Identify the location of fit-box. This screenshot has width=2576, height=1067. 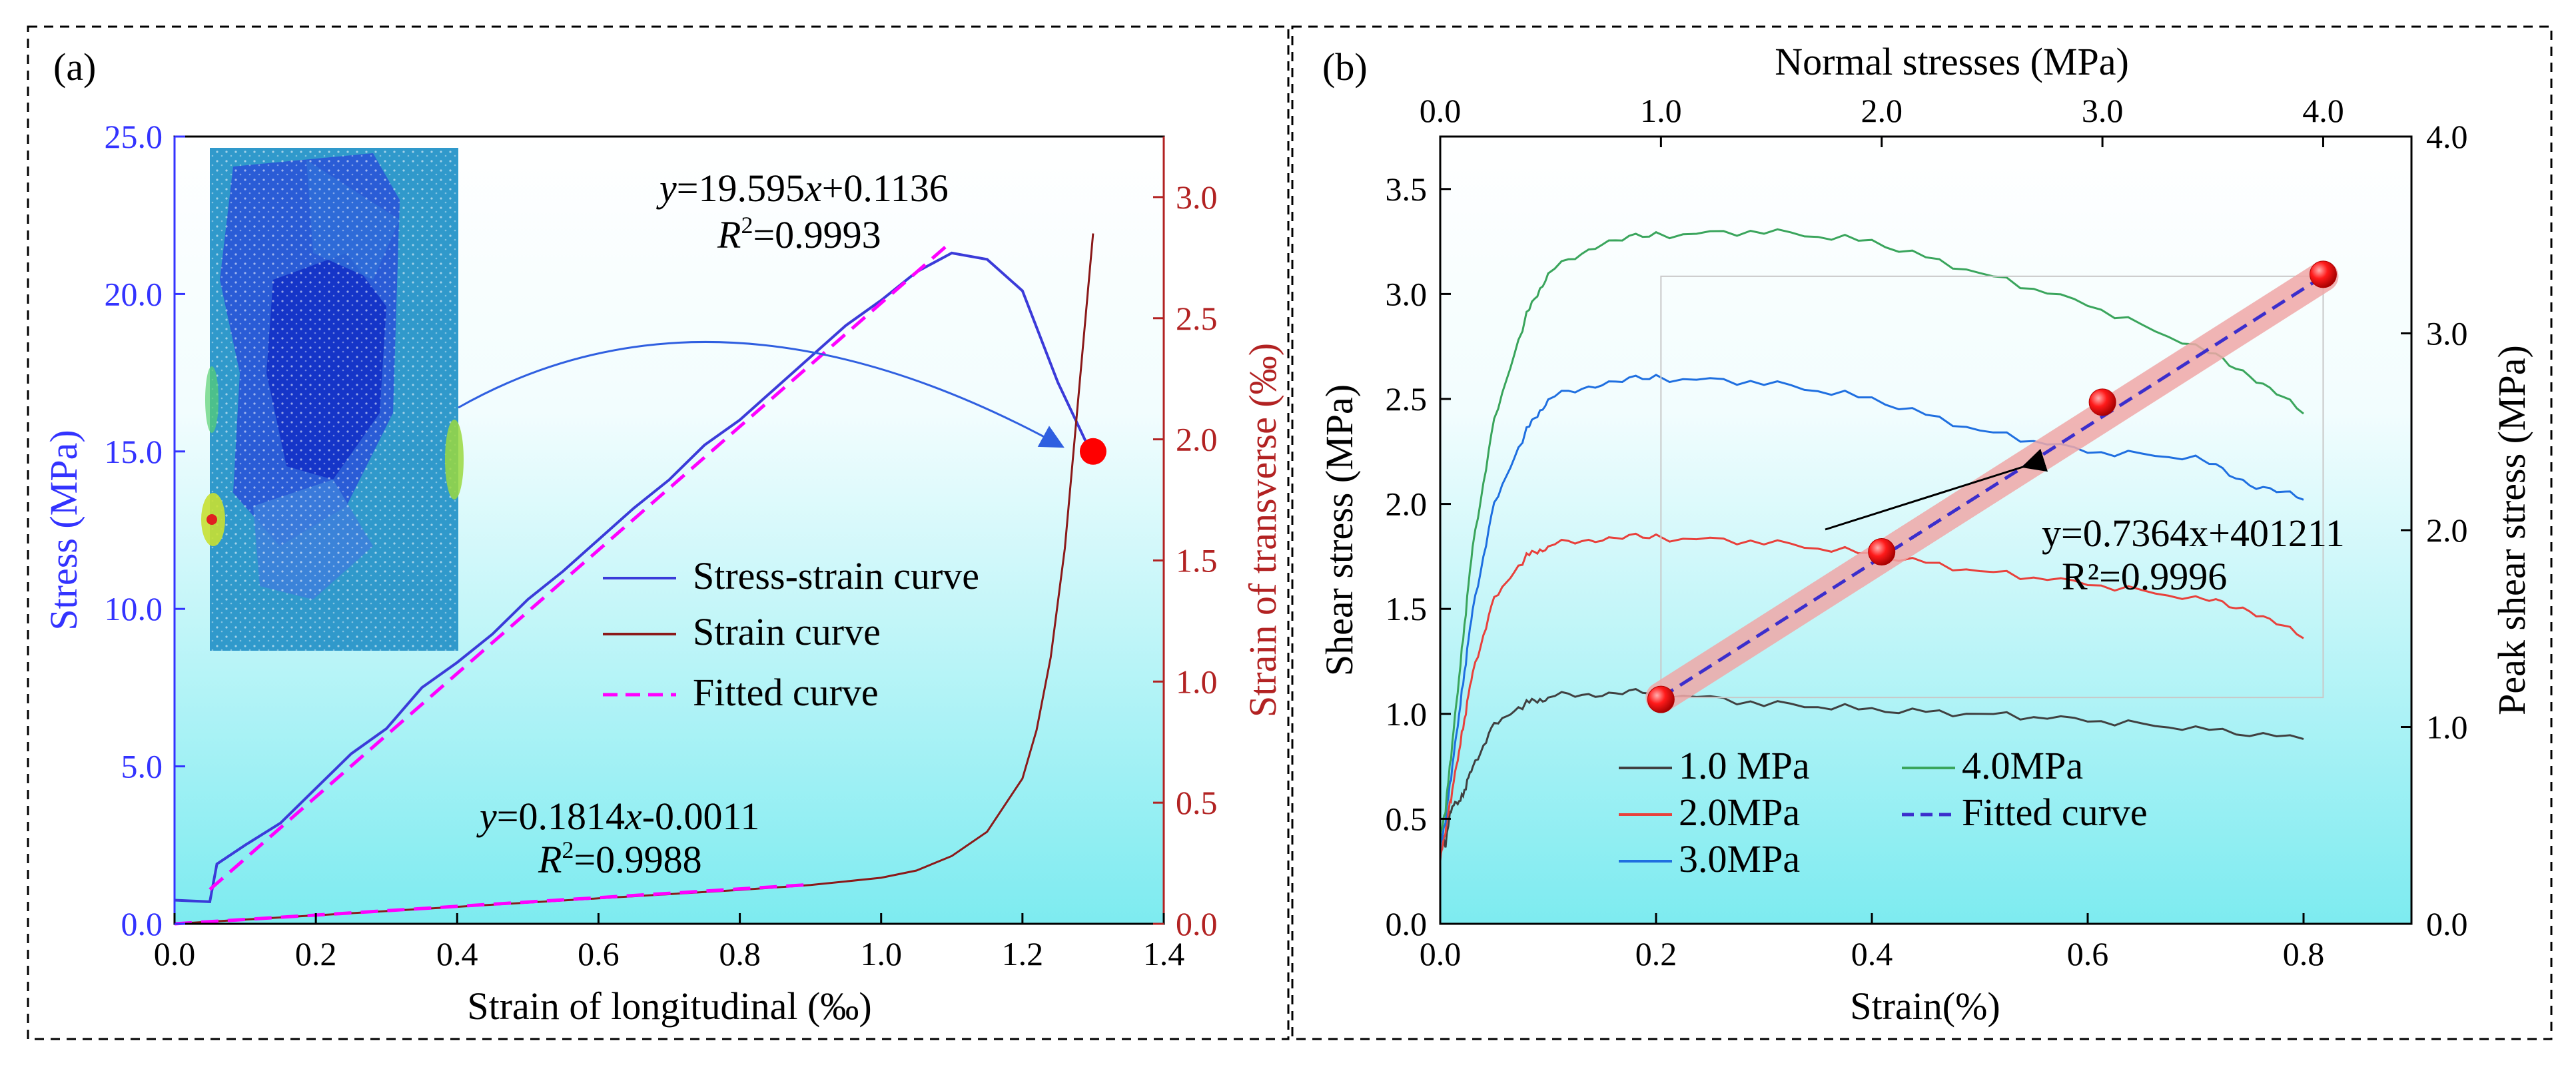
(1992, 487).